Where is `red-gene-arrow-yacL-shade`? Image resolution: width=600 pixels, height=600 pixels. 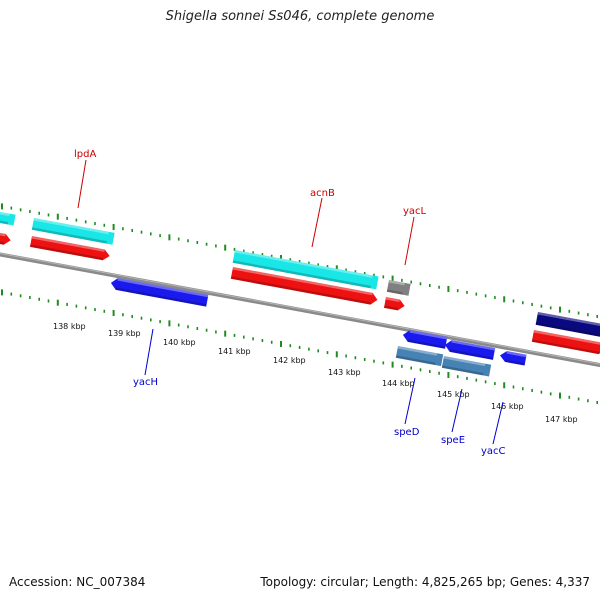
red-gene-arrow-yacL-shade is located at coordinates (391, 308).